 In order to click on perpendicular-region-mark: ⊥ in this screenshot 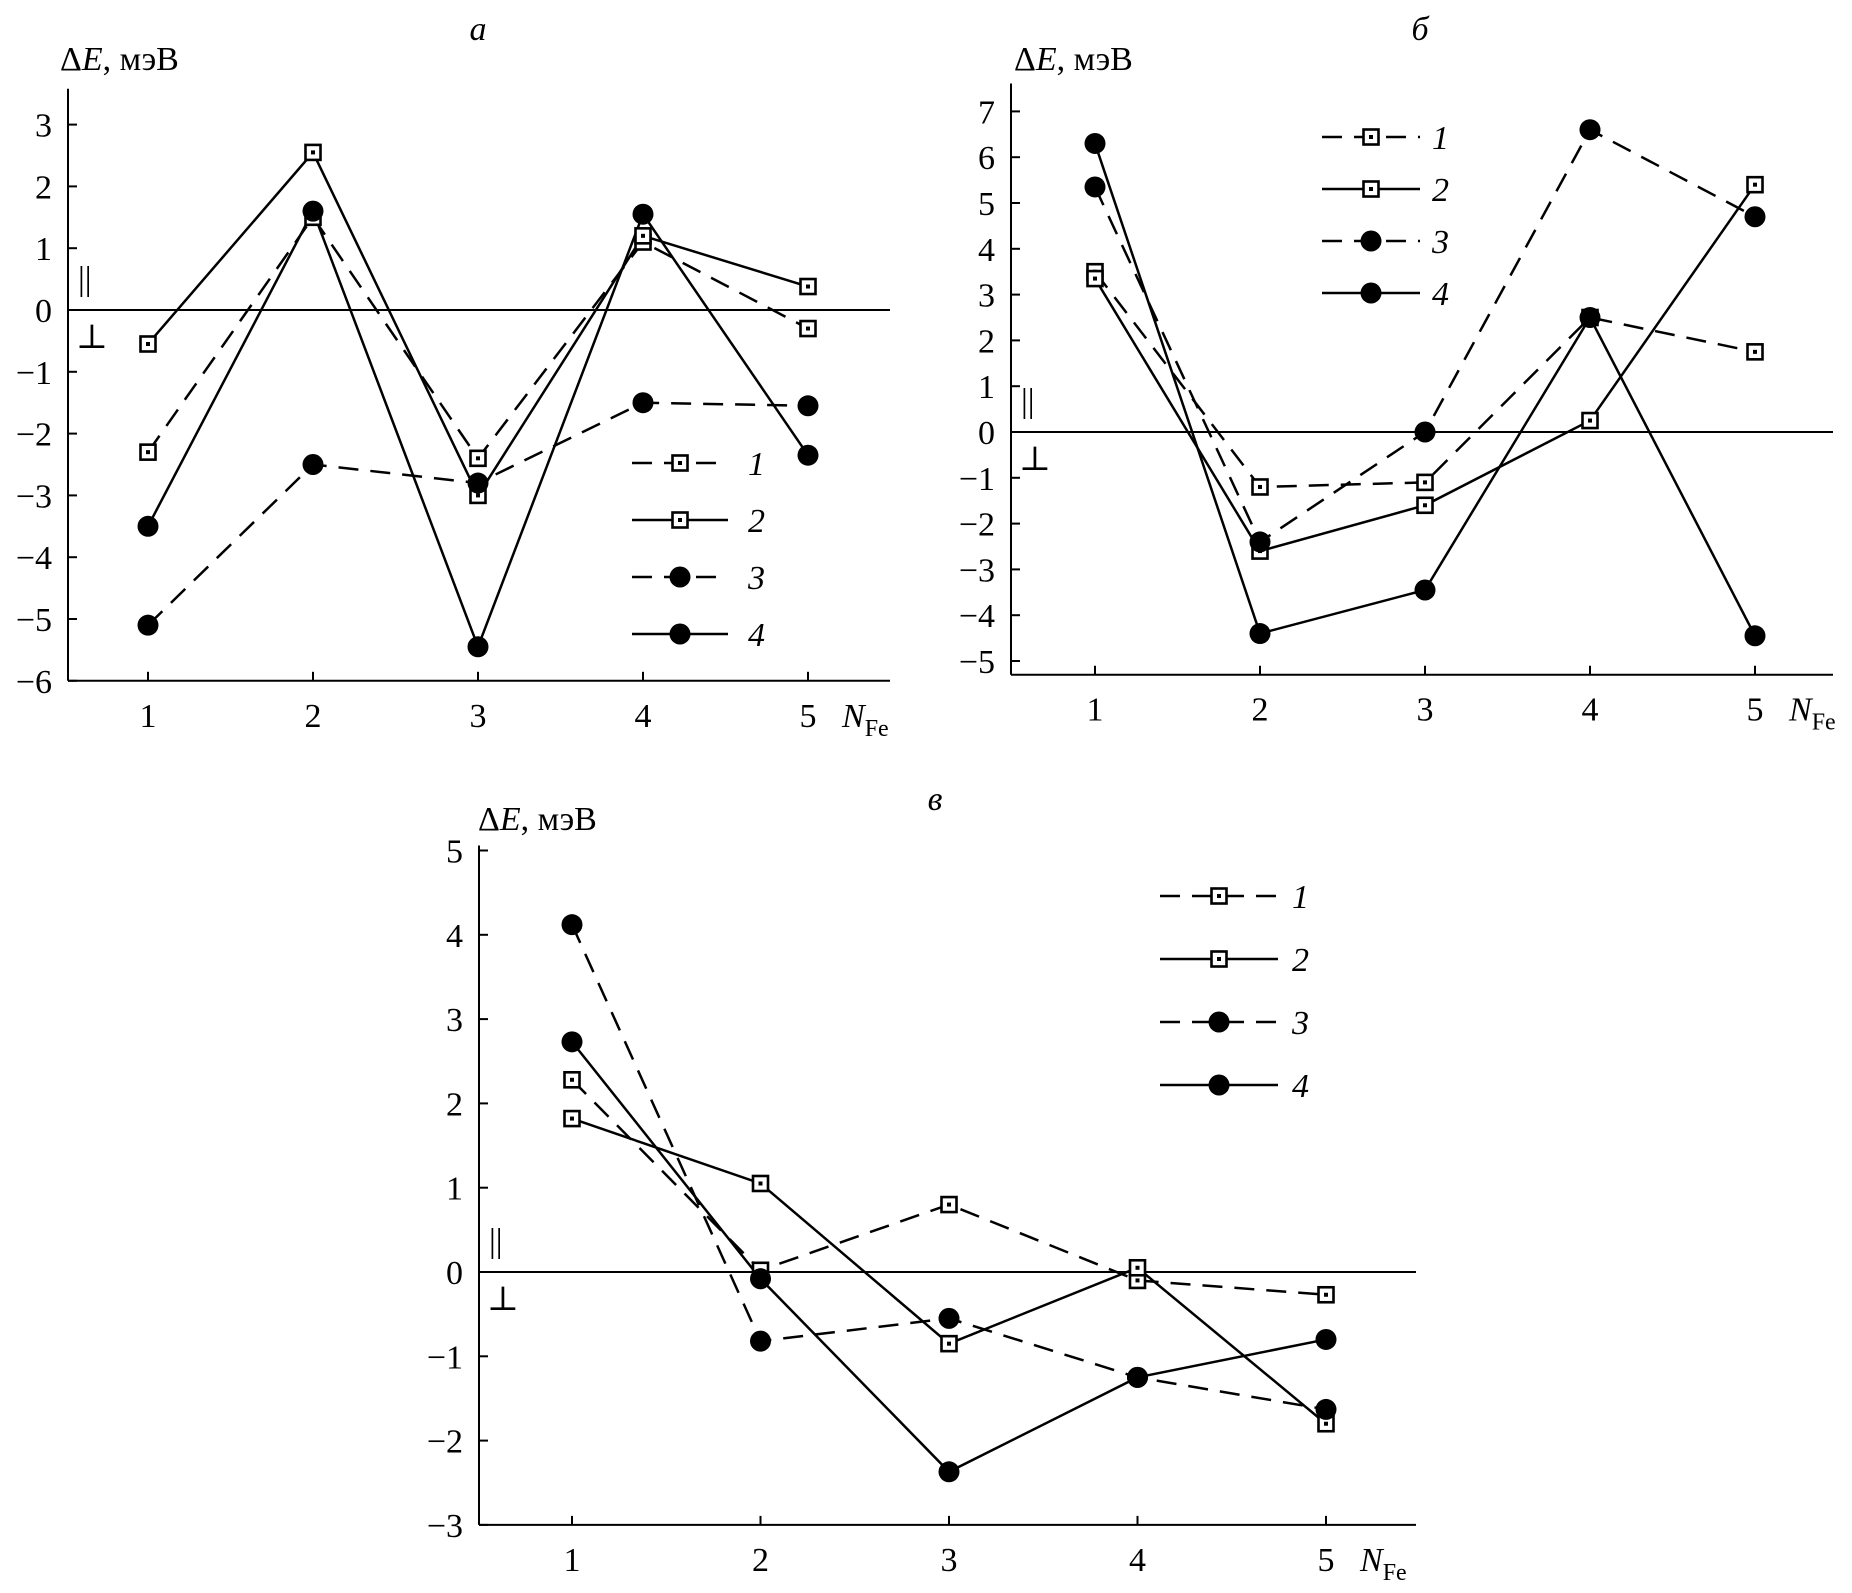, I will do `click(503, 1299)`.